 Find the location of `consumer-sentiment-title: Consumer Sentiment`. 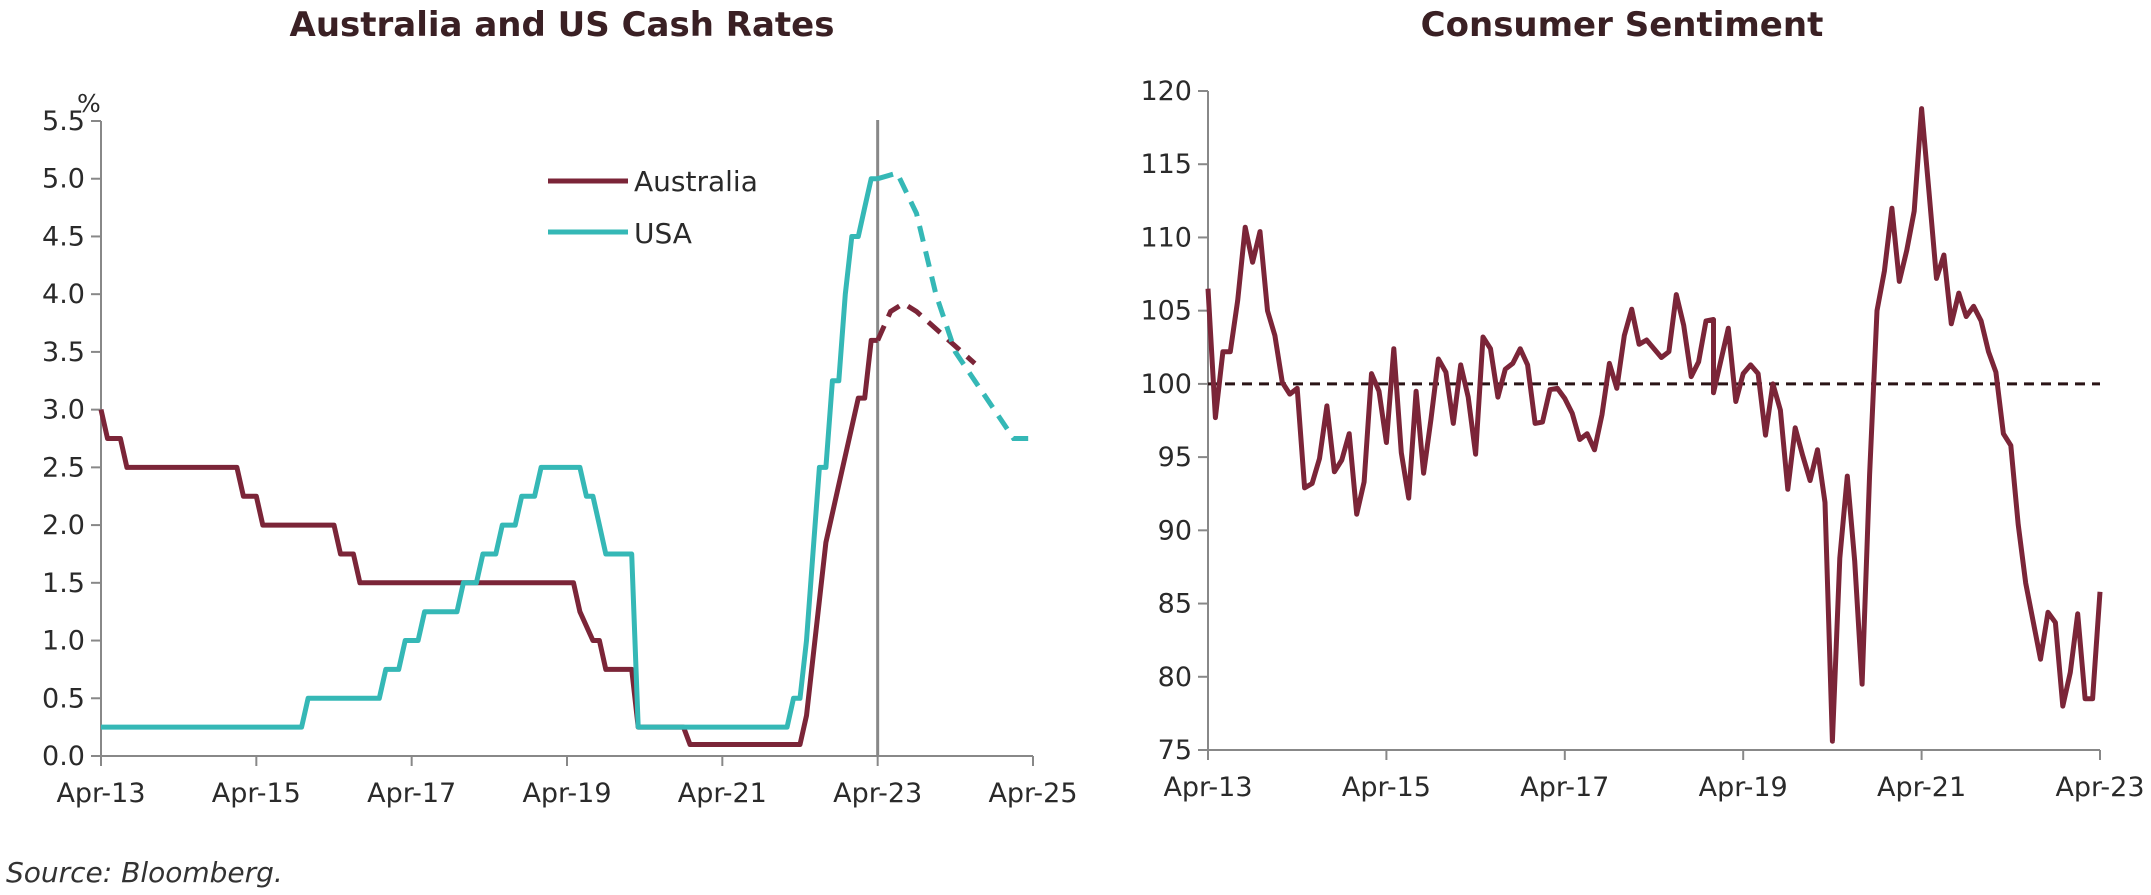

consumer-sentiment-title: Consumer Sentiment is located at coordinates (1622, 25).